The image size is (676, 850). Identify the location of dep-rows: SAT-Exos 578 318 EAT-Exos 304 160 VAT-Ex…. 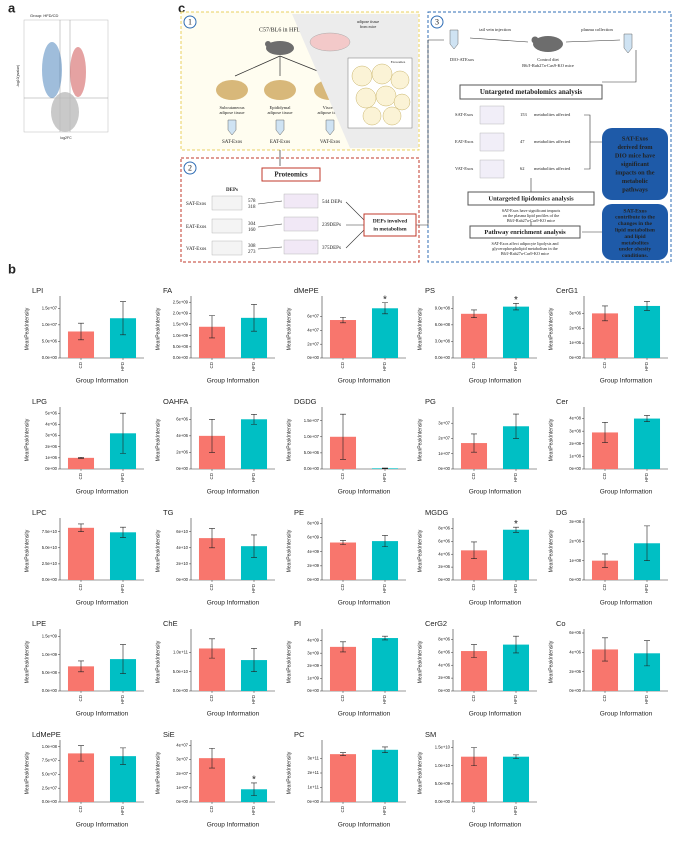
(264, 224).